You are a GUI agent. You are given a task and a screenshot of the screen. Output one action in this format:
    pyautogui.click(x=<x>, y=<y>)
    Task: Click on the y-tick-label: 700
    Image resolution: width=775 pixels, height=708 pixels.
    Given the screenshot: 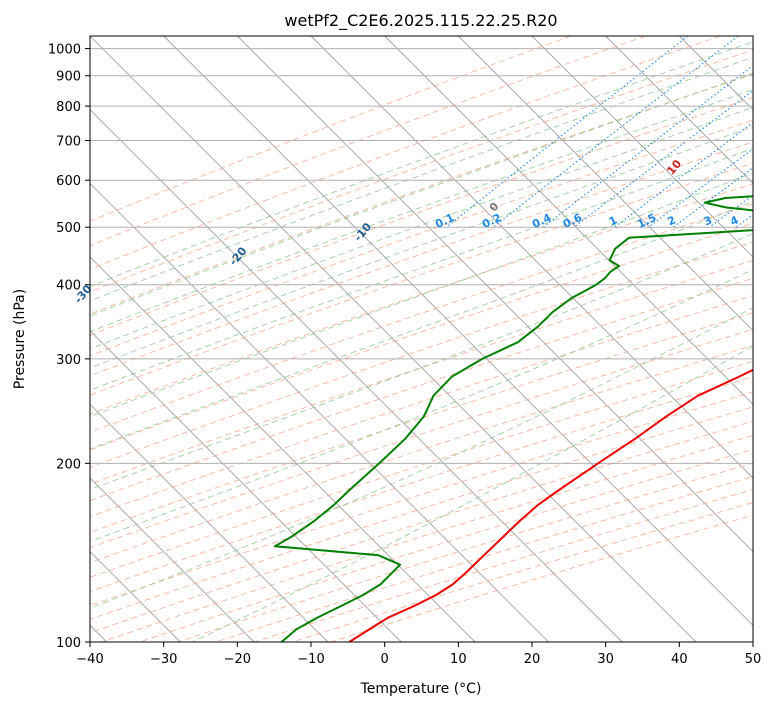 What is the action you would take?
    pyautogui.click(x=68, y=141)
    